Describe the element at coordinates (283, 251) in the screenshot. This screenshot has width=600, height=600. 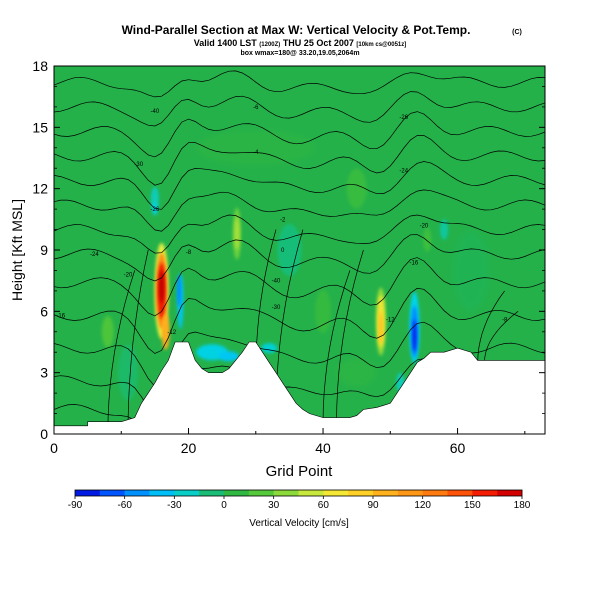
I see `contour-label: 0` at that location.